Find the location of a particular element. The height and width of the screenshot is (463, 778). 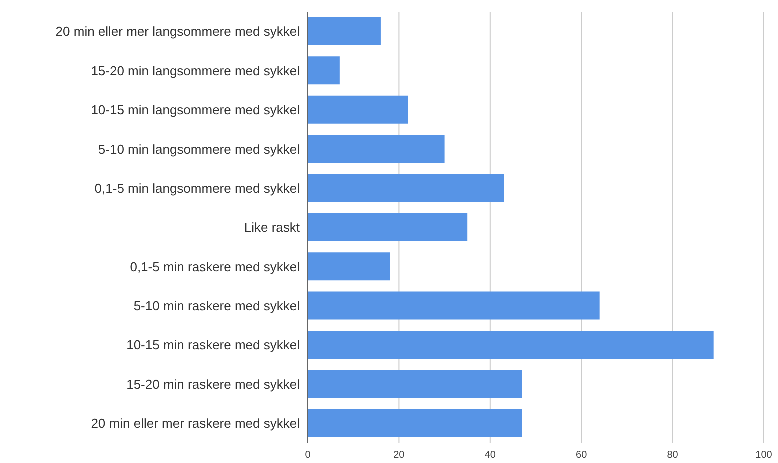

x-tick-label: 80 is located at coordinates (673, 456).